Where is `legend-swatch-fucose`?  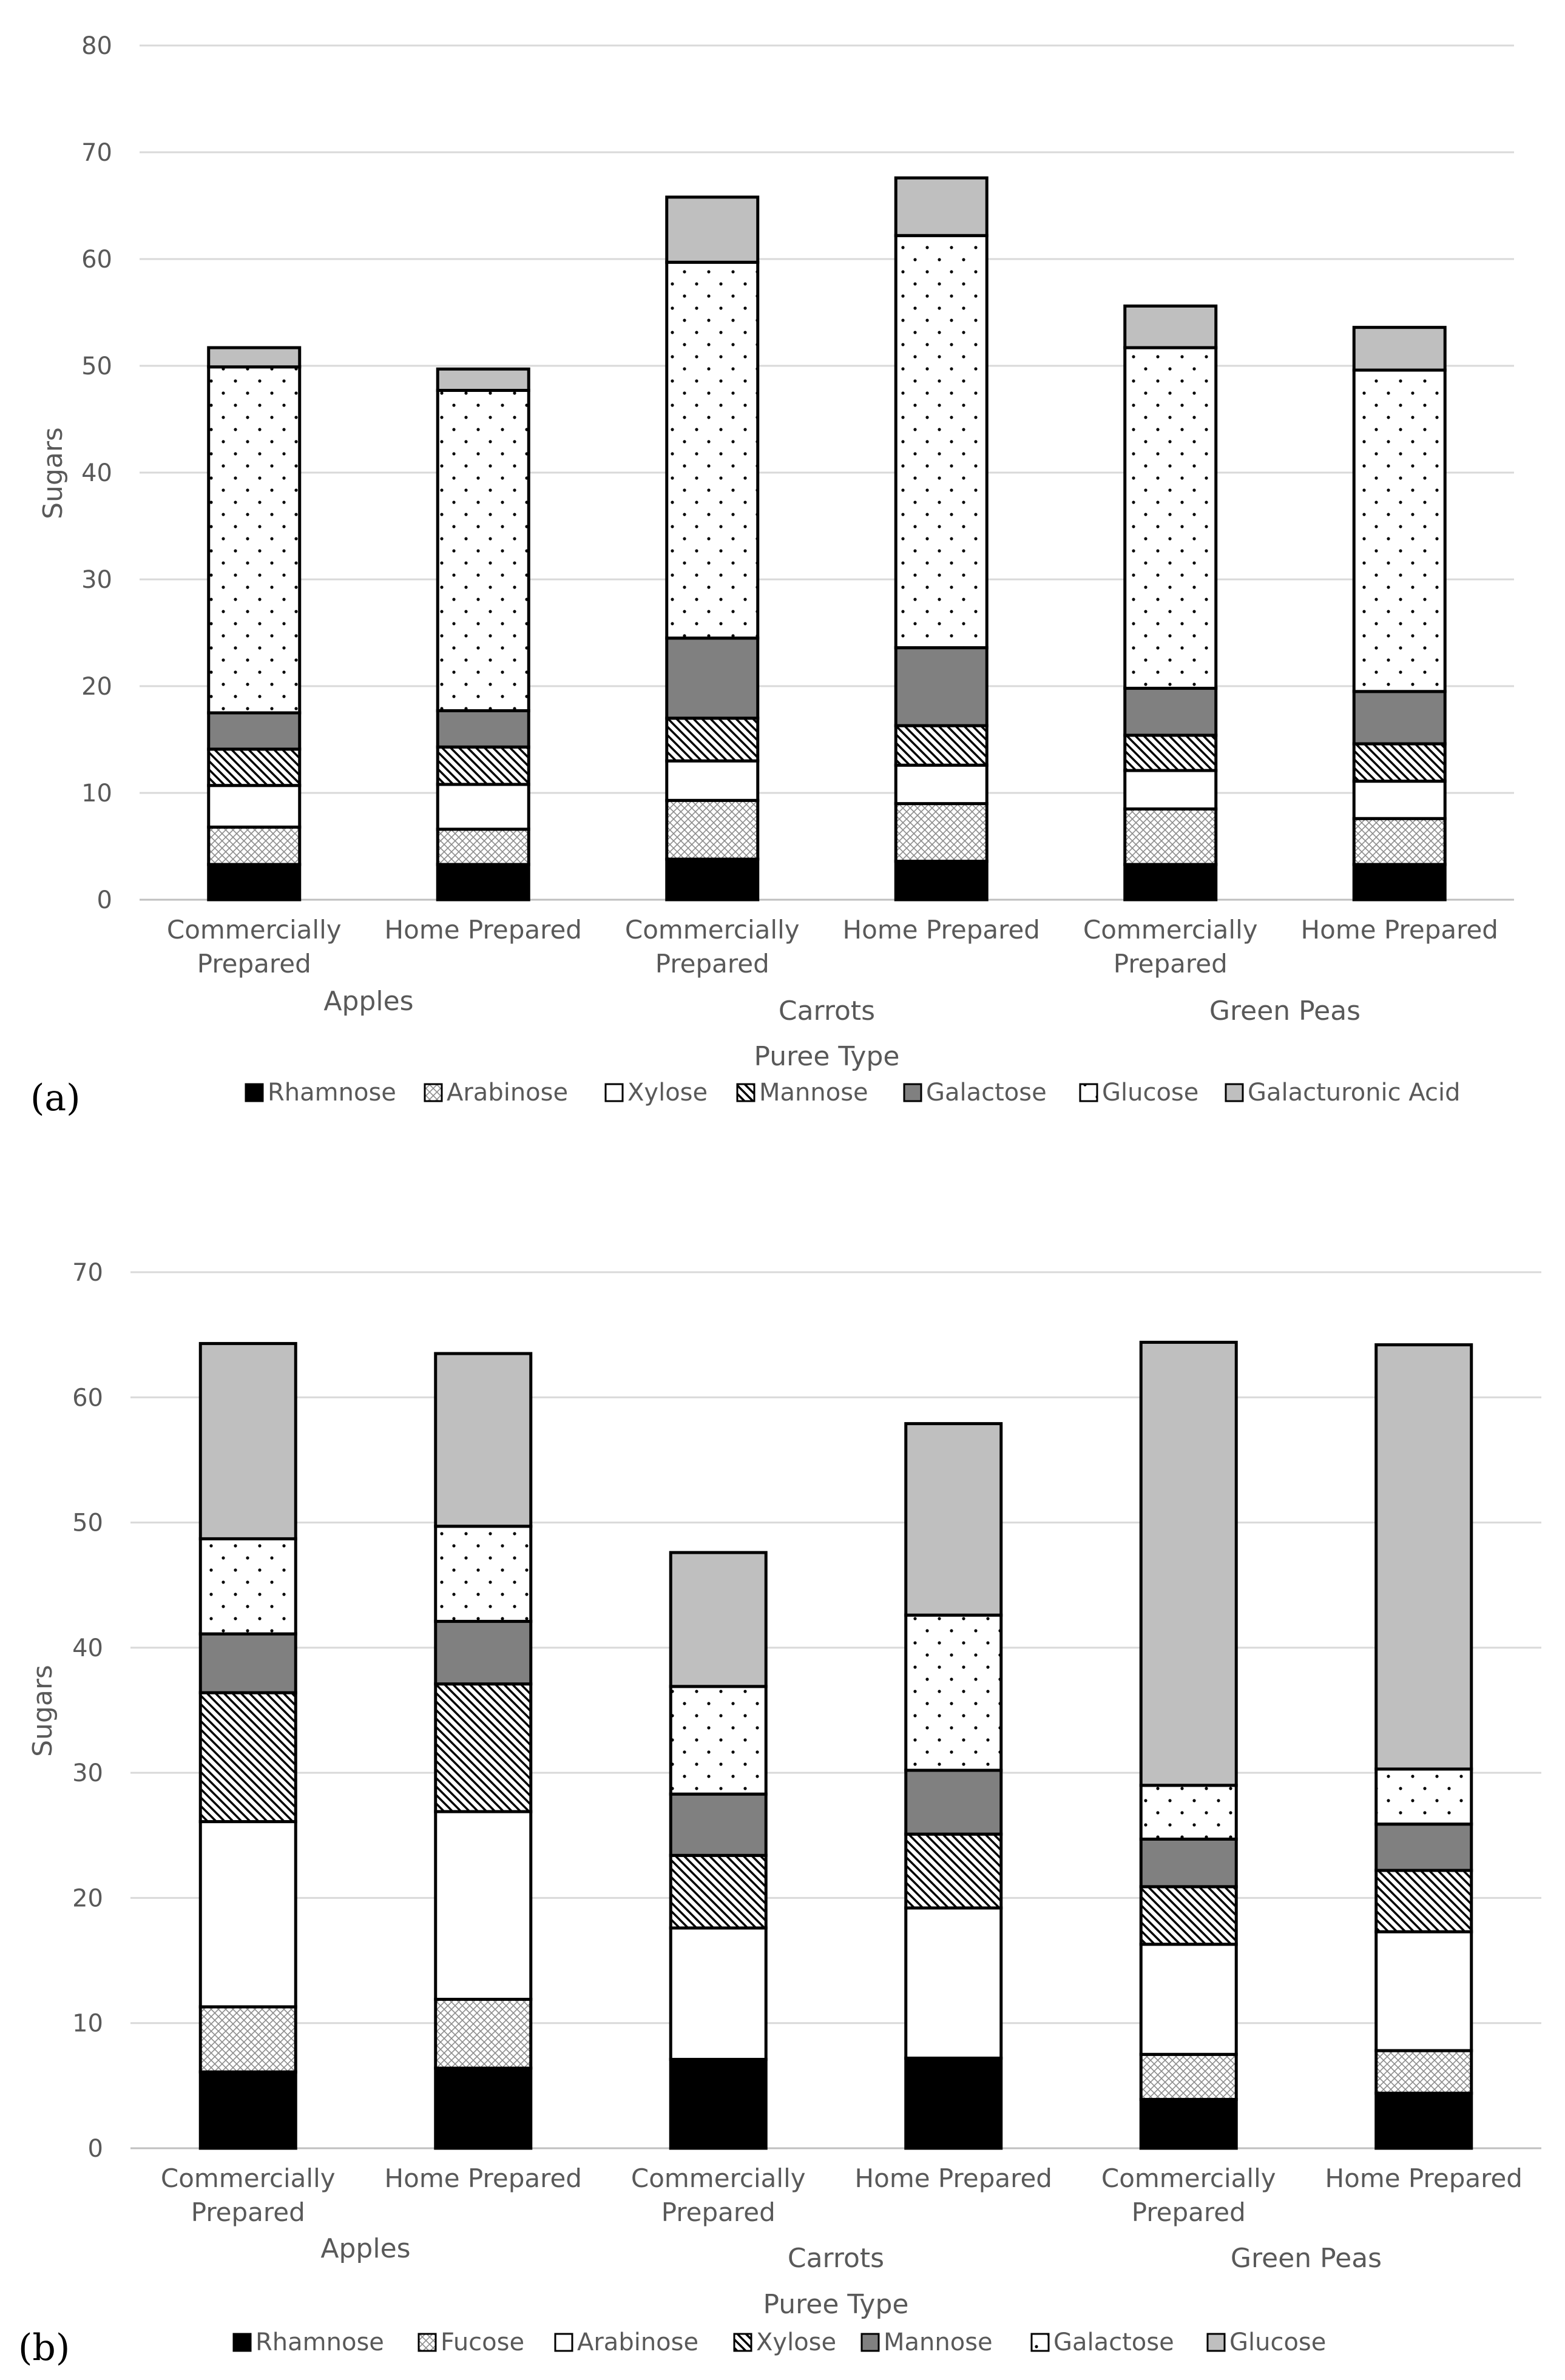 legend-swatch-fucose is located at coordinates (427, 2342).